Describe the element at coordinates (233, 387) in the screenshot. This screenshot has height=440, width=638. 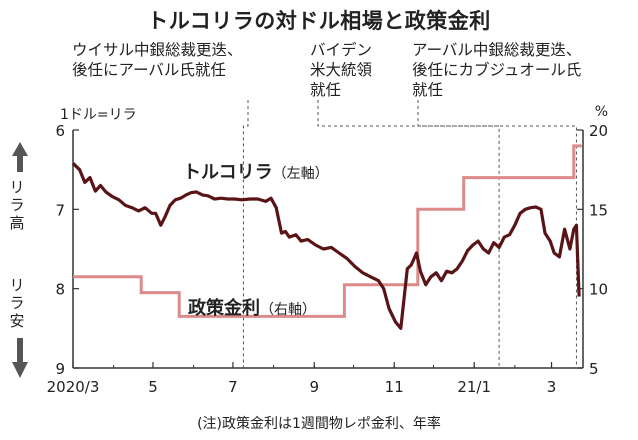
I see `x-tick-label: 7` at that location.